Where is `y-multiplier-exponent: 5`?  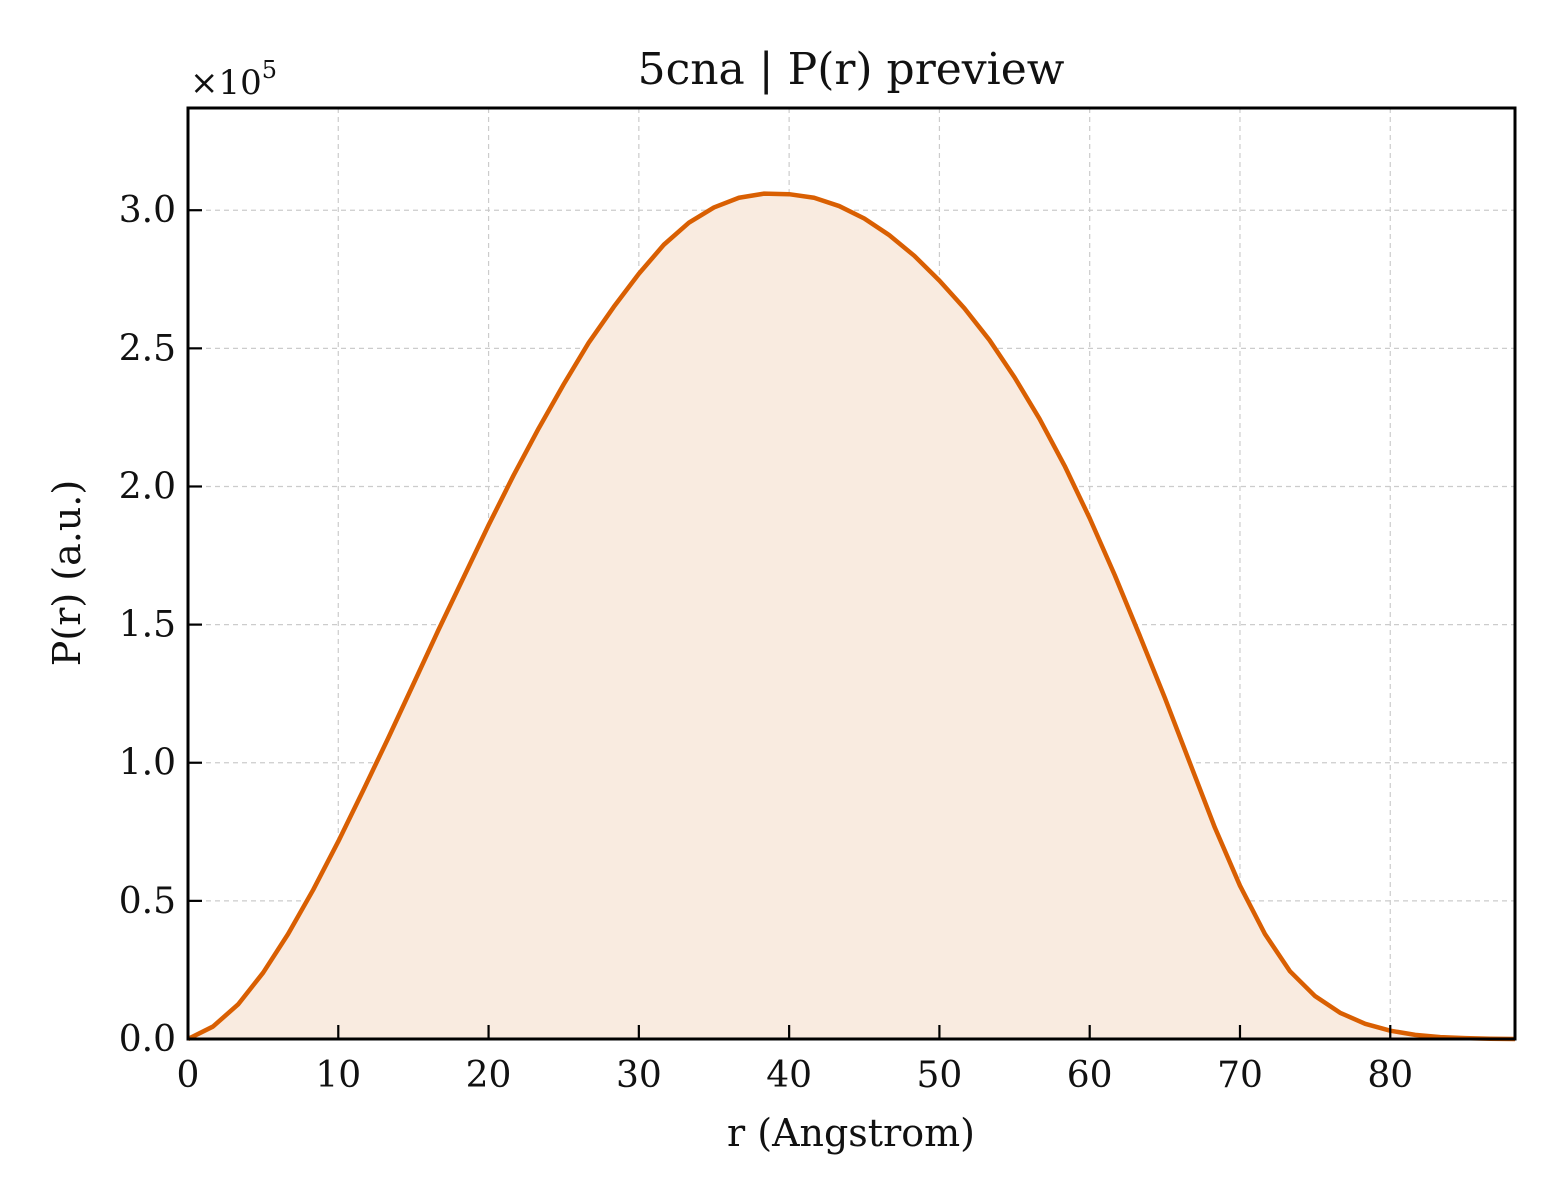 y-multiplier-exponent: 5 is located at coordinates (269, 70).